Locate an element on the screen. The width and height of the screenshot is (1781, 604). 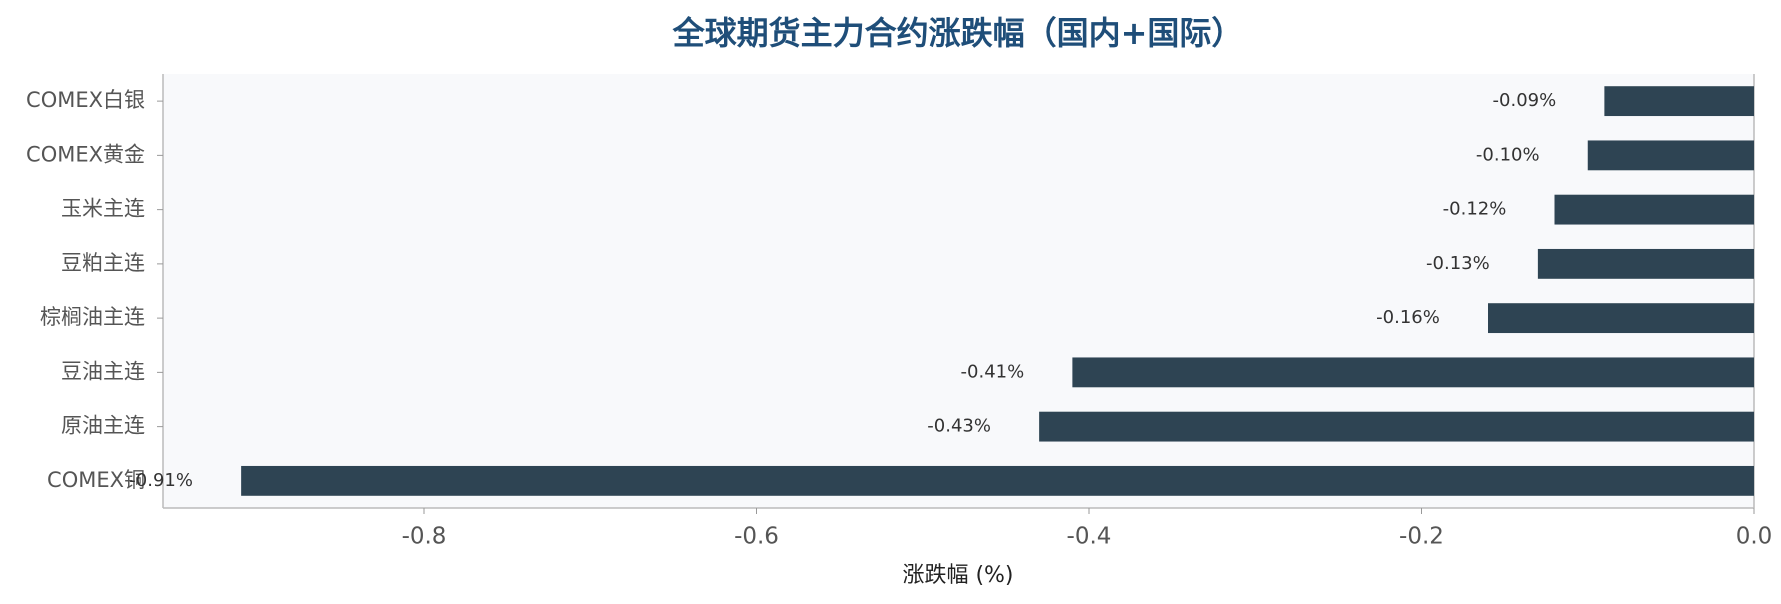
y-tick-label: COMEX铜 is located at coordinates (96, 480).